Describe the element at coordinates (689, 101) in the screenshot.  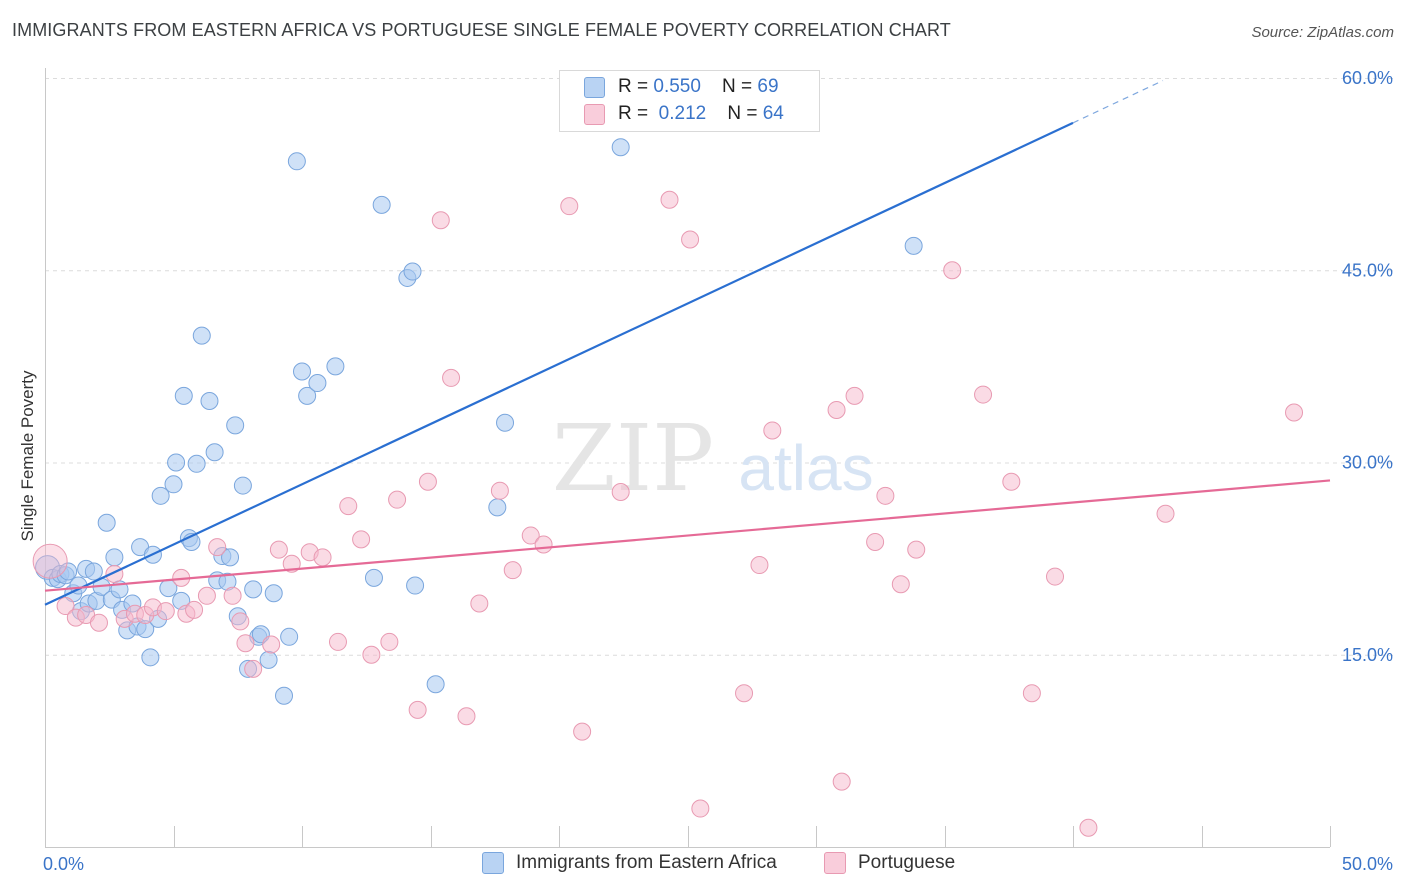
I see `correlation-legend: R = 0.550 N = 69 R = 0.212 N = 64` at that location.